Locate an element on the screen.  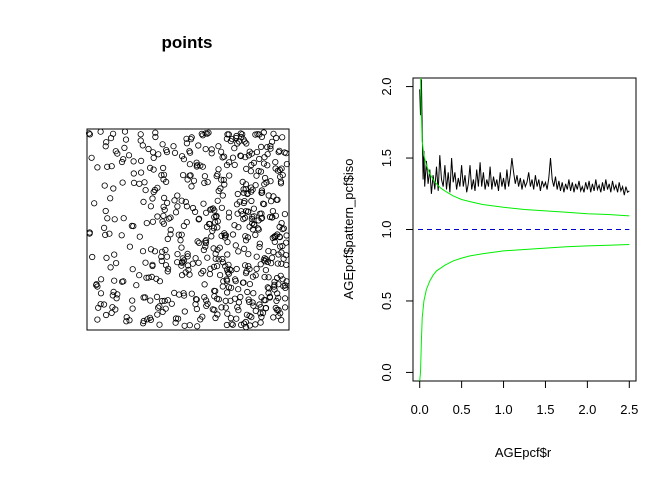
x-tick-label: 2.0 is located at coordinates (587, 409).